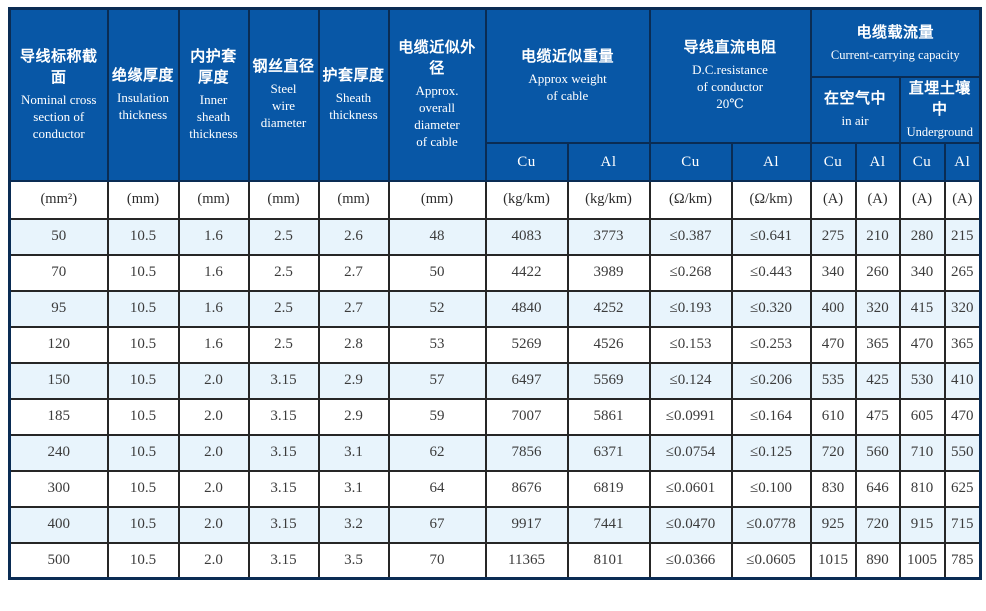  What do you see at coordinates (437, 344) in the screenshot?
I see `cell: 53` at bounding box center [437, 344].